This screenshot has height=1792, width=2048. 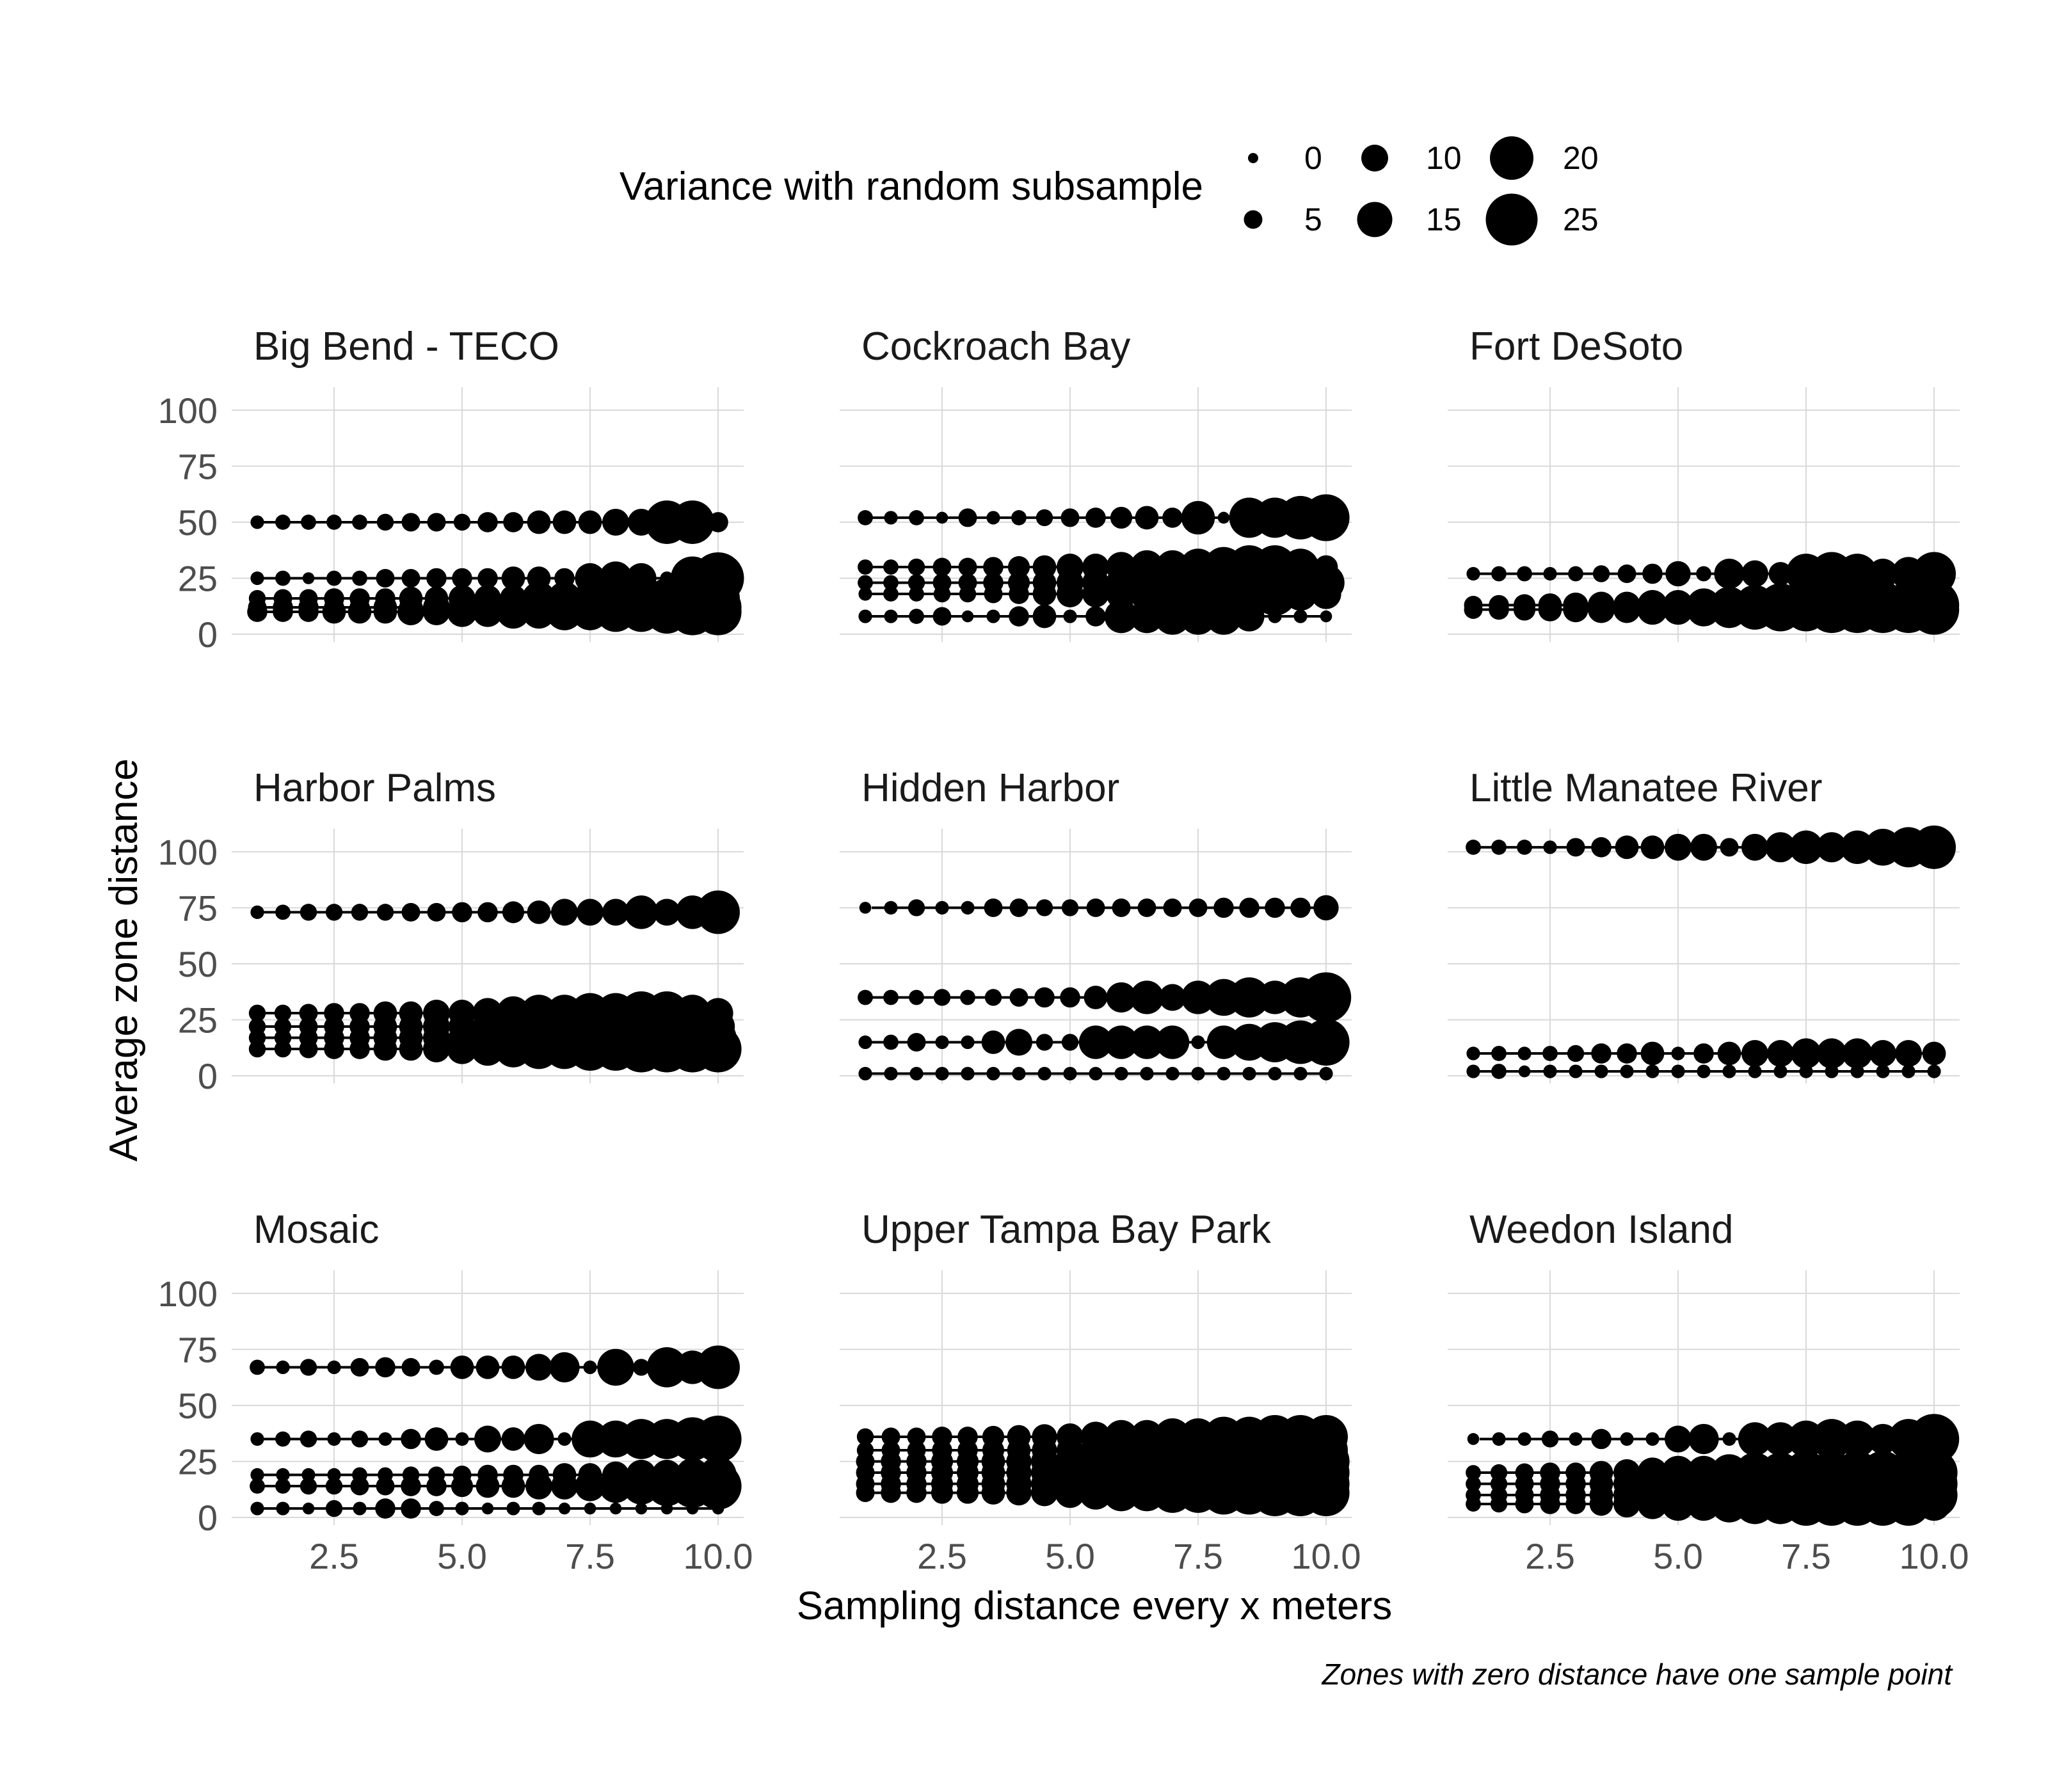 I want to click on panel: Big Bend - TECO 0 25 50 75 100, so click(x=451, y=489).